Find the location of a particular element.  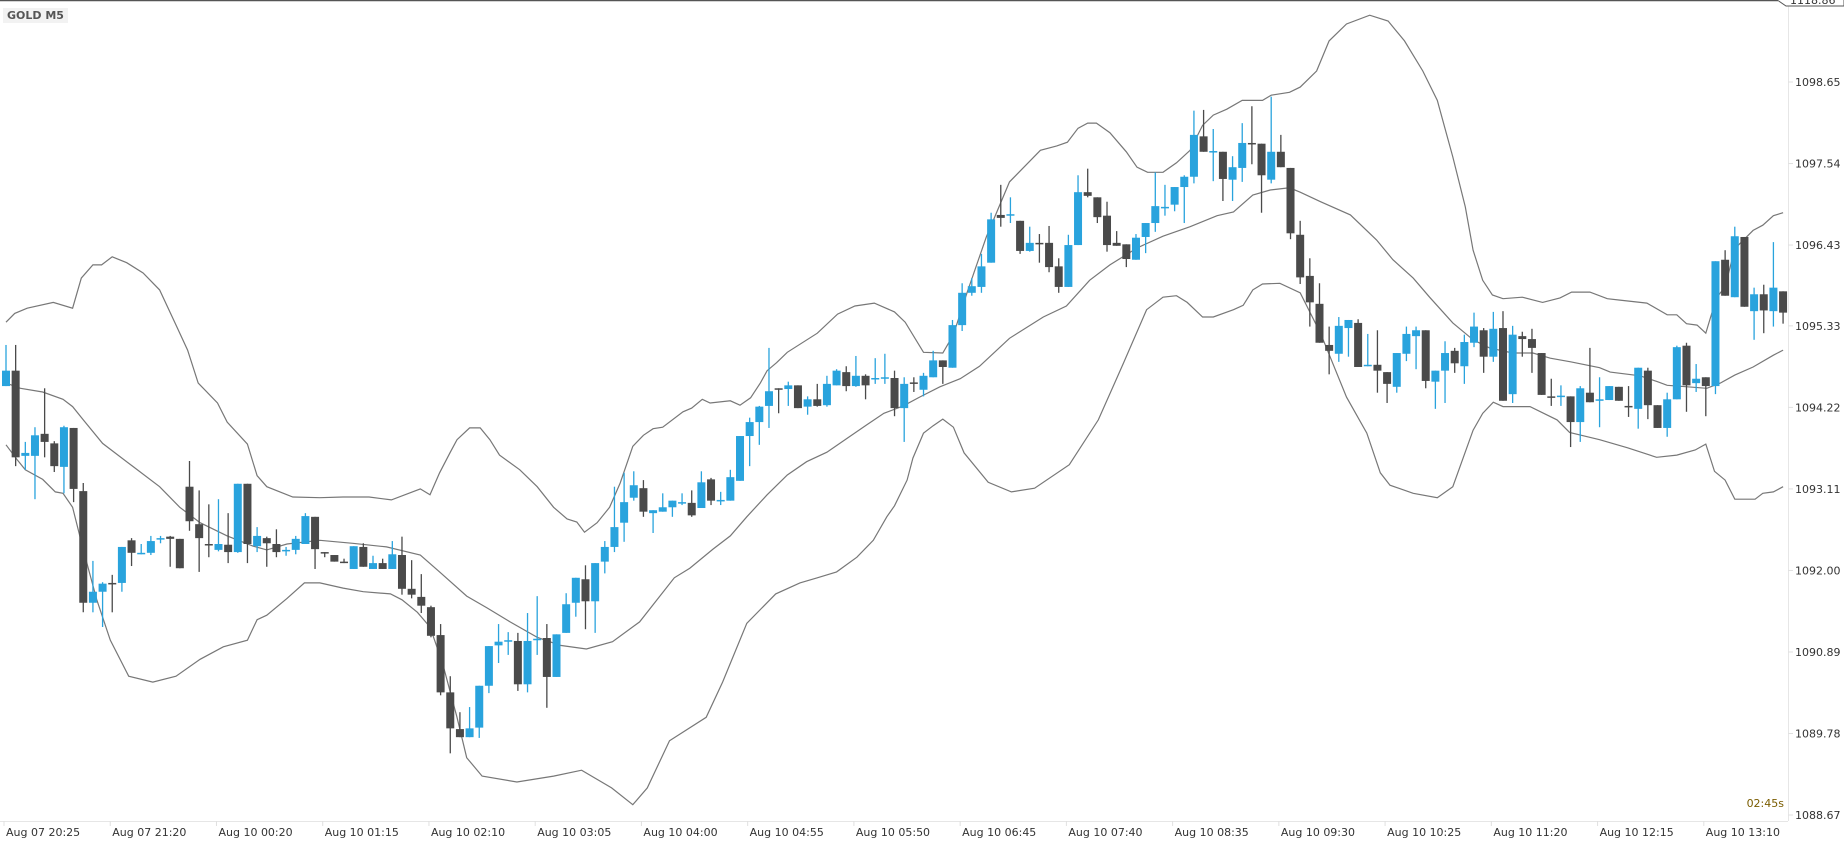

time-tick-label: Aug 10 10:25 is located at coordinates (1424, 832).